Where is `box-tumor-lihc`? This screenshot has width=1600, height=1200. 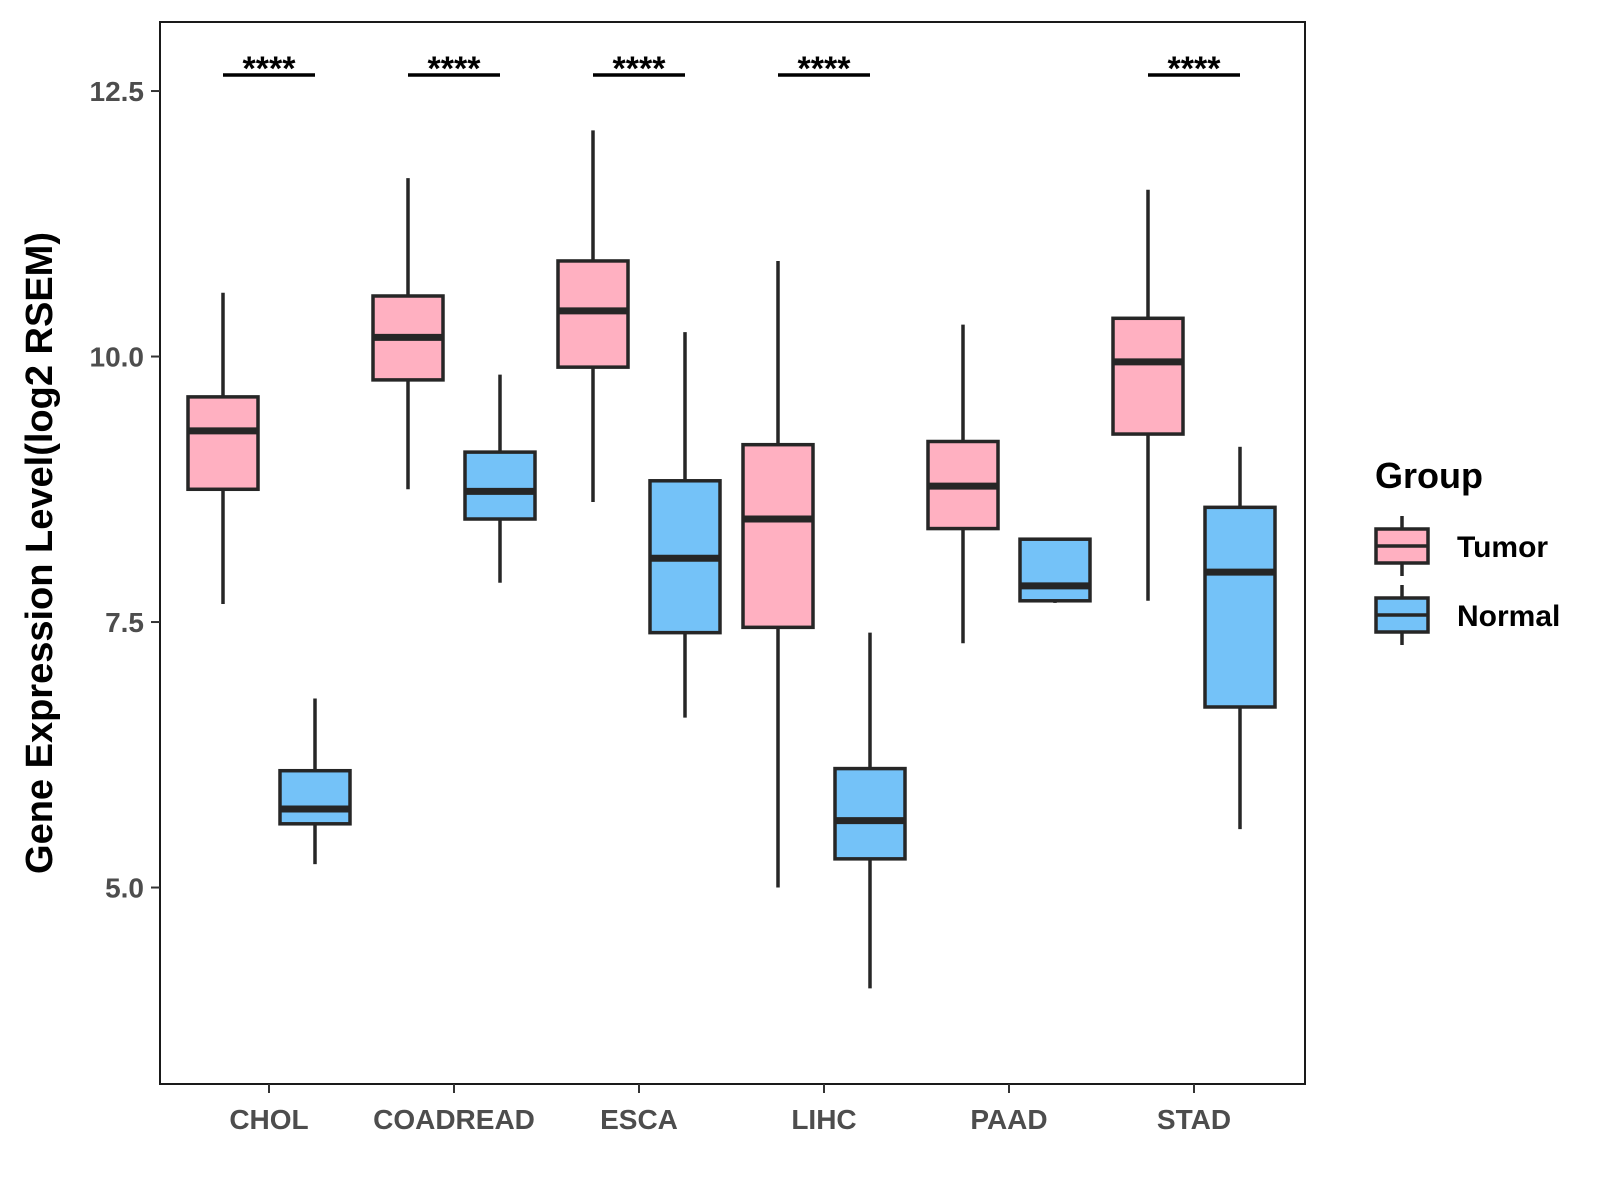 box-tumor-lihc is located at coordinates (778, 574).